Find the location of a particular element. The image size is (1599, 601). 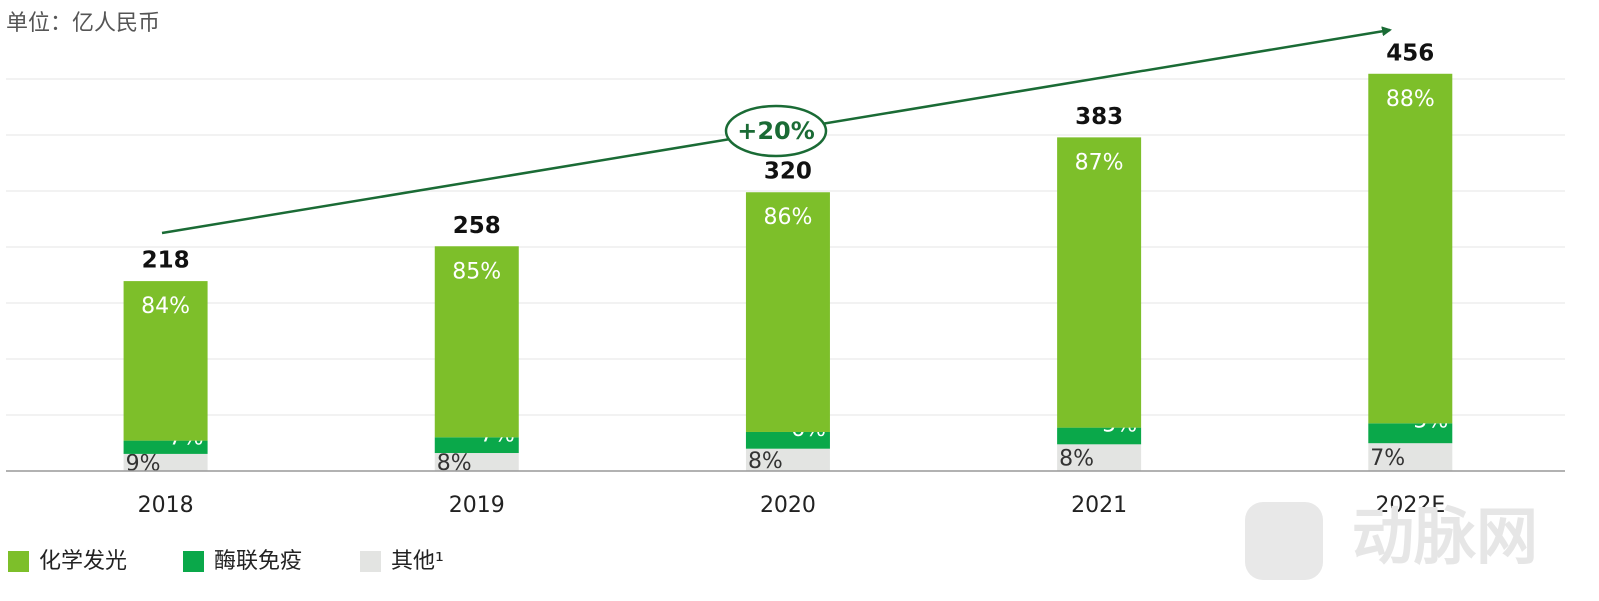

value-label: 84% is located at coordinates (165, 306).